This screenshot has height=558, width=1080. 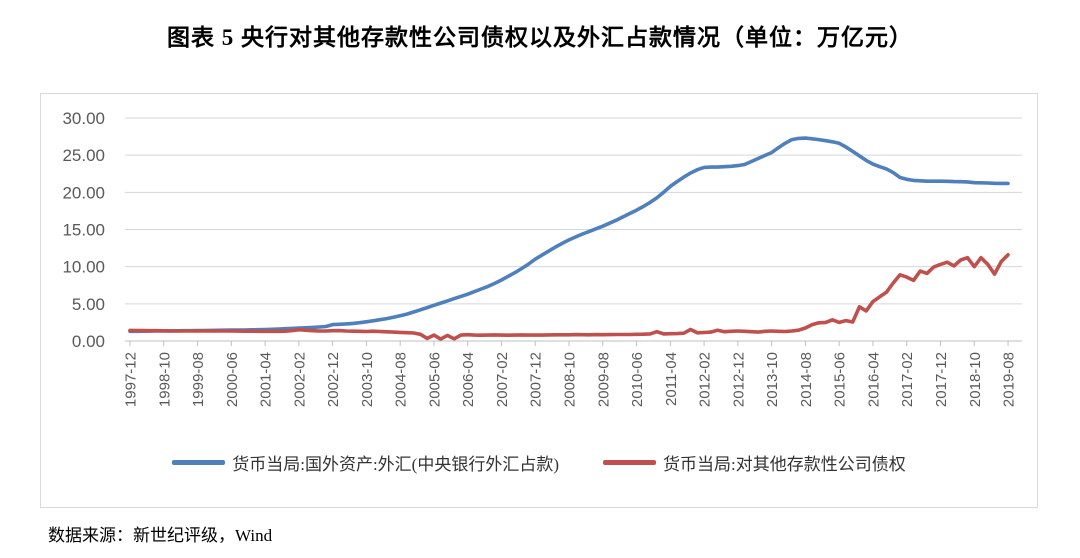 I want to click on x-tick-label: 2002-02, so click(x=299, y=379).